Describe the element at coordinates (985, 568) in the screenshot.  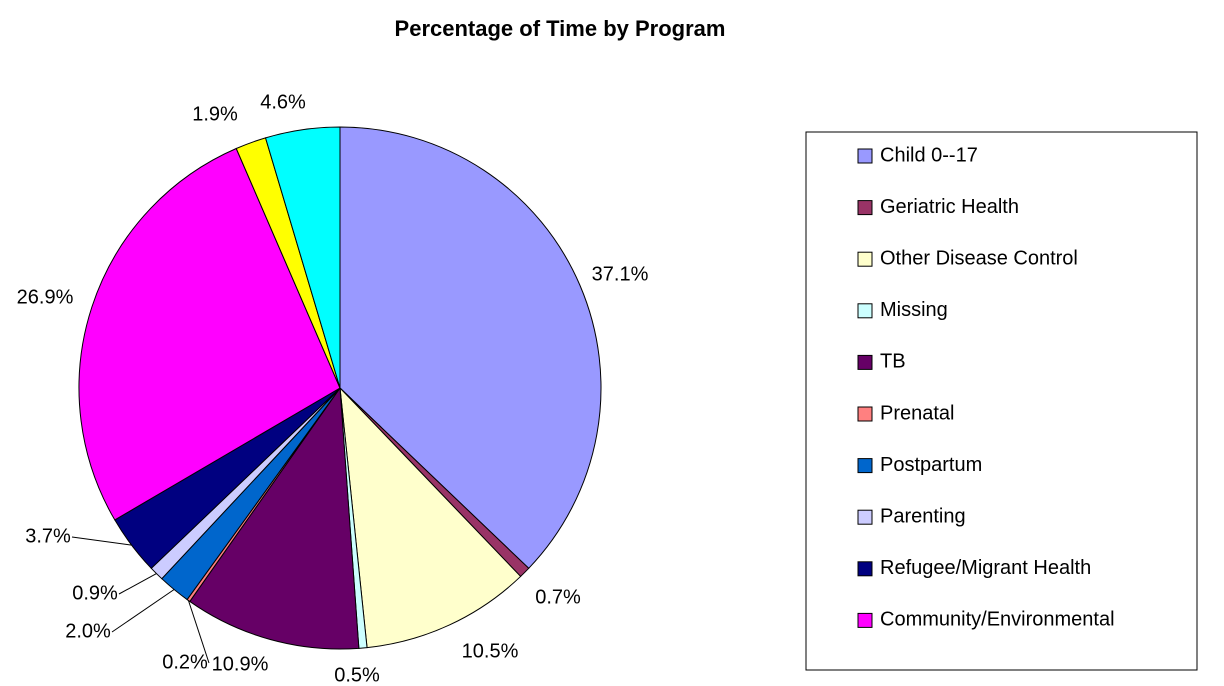
I see `legend-label: Refugee/Migrant Health` at that location.